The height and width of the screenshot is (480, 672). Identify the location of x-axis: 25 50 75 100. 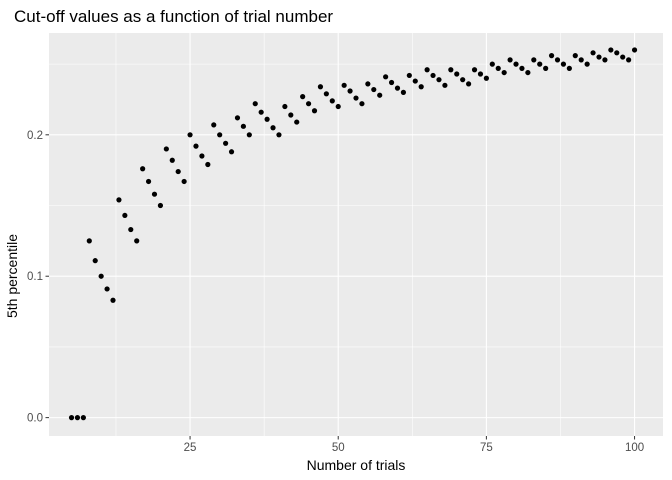
(414, 445).